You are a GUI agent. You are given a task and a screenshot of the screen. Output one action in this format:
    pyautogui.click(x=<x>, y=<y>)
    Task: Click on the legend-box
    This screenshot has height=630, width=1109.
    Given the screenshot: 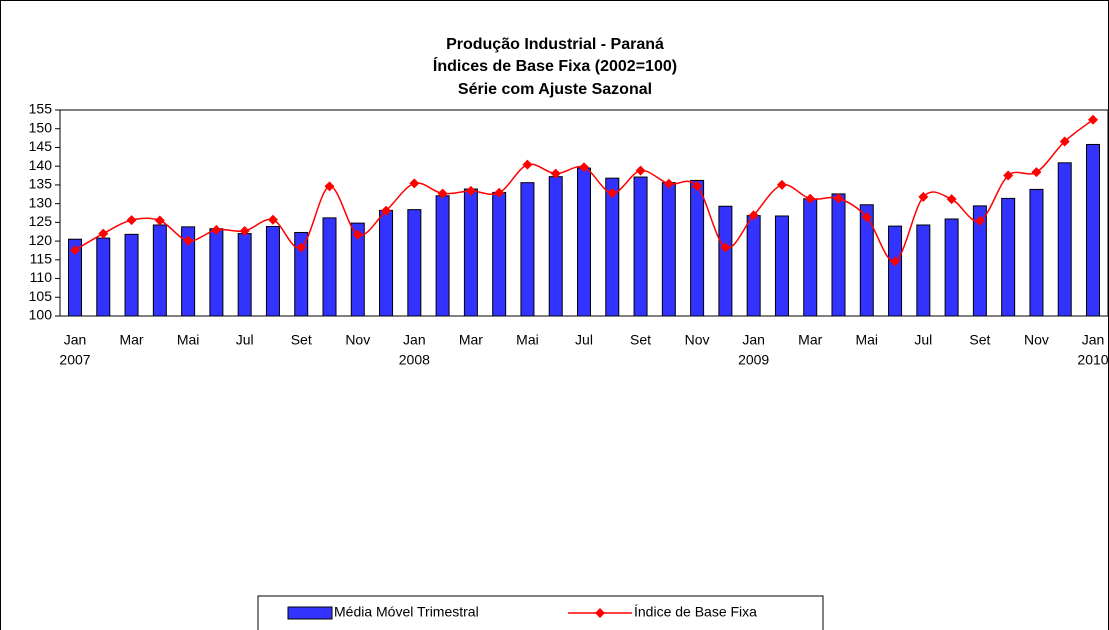 What is the action you would take?
    pyautogui.click(x=540, y=612)
    